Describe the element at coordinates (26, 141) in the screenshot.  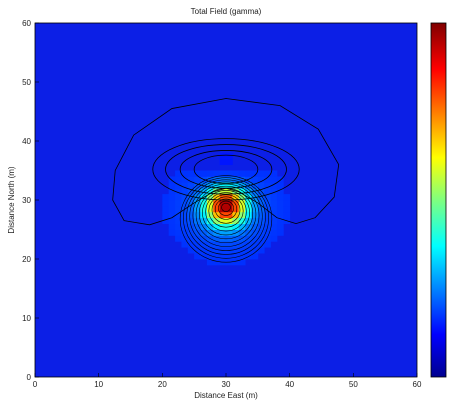
I see `y-tick-label: 40` at that location.